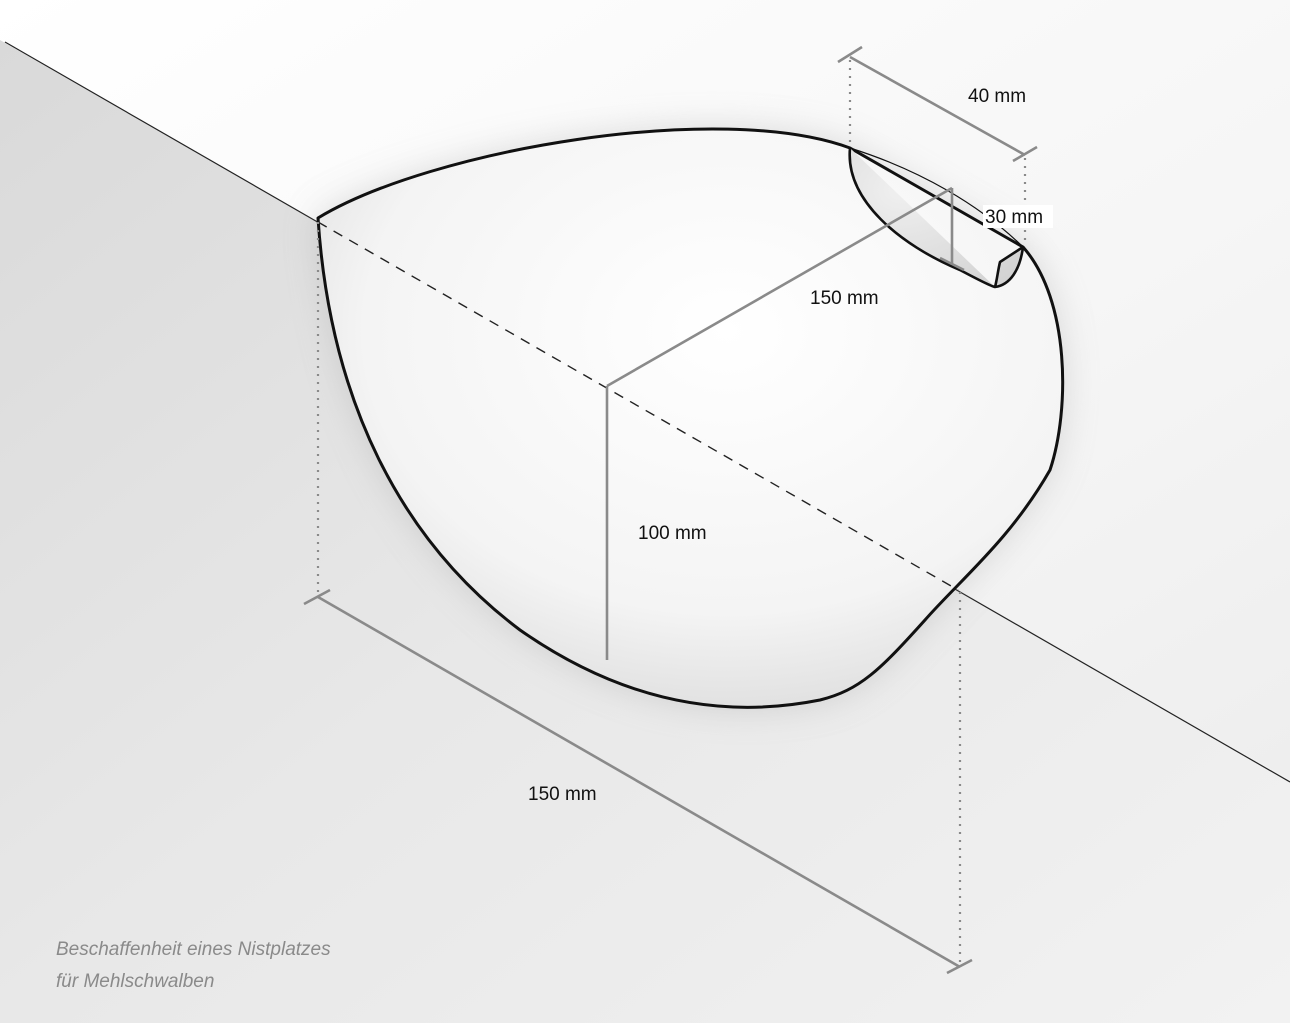  I want to click on caption-line-2: für Mehlschwalben, so click(135, 981).